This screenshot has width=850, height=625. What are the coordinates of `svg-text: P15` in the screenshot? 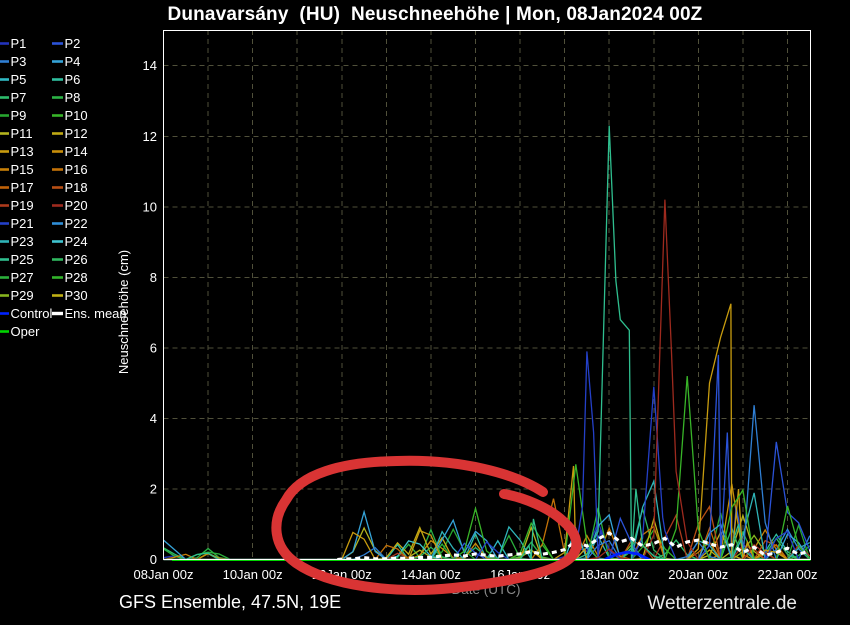 It's located at (22, 169).